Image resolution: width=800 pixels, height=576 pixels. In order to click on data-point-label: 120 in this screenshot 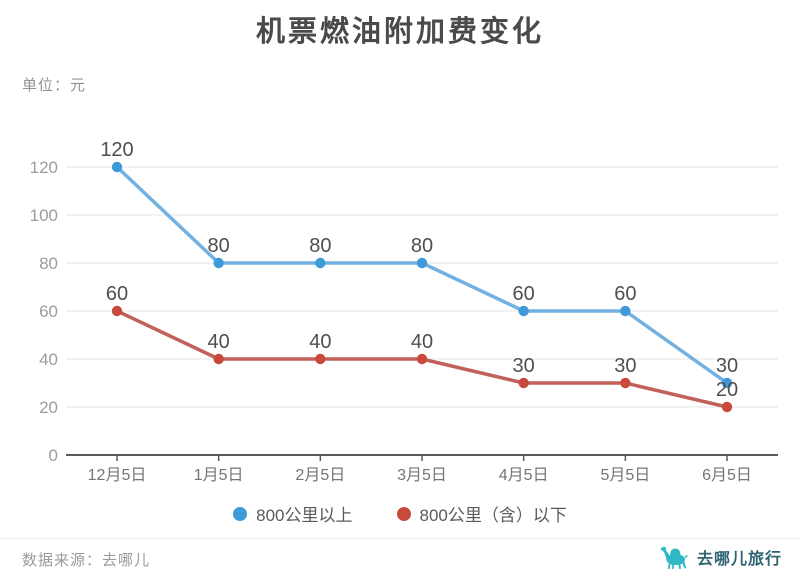, I will do `click(116, 150)`.